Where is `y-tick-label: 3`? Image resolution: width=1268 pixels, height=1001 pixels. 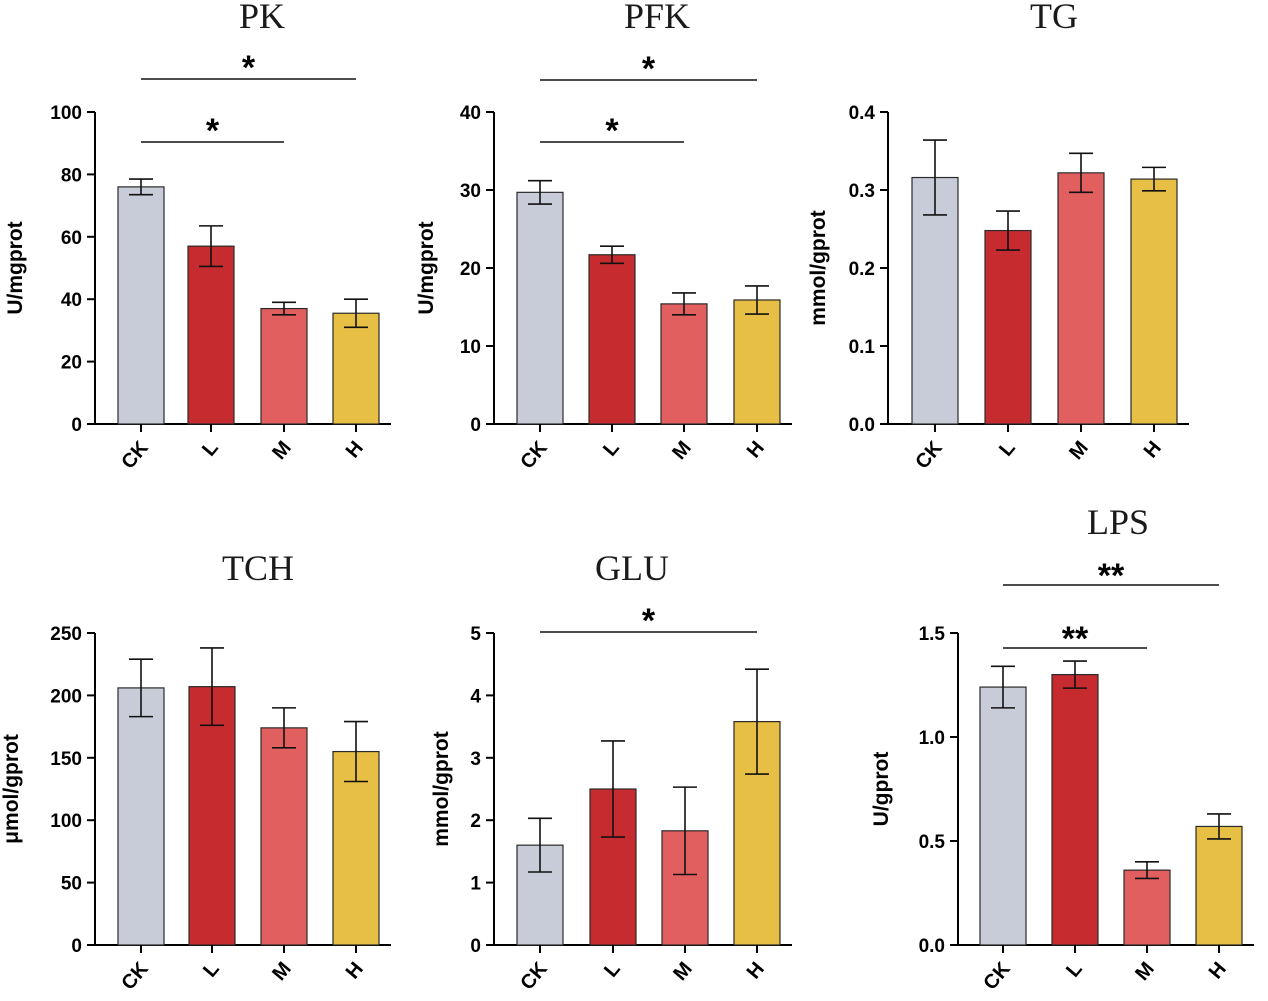 y-tick-label: 3 is located at coordinates (475, 759).